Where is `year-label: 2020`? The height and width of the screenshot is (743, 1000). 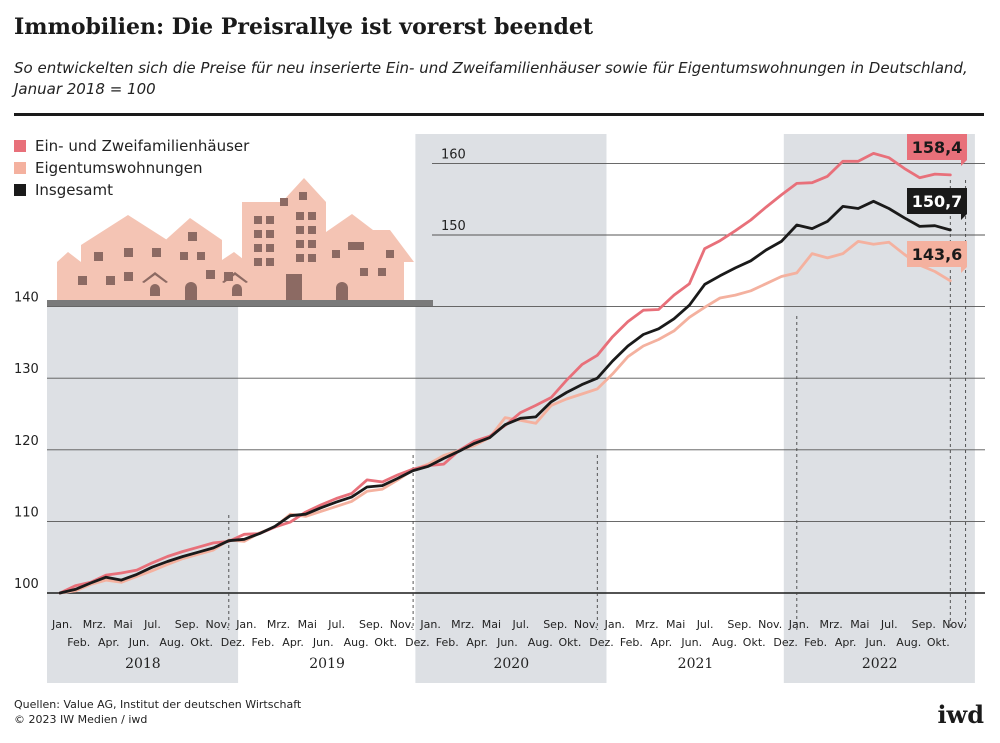 year-label: 2020 is located at coordinates (511, 664).